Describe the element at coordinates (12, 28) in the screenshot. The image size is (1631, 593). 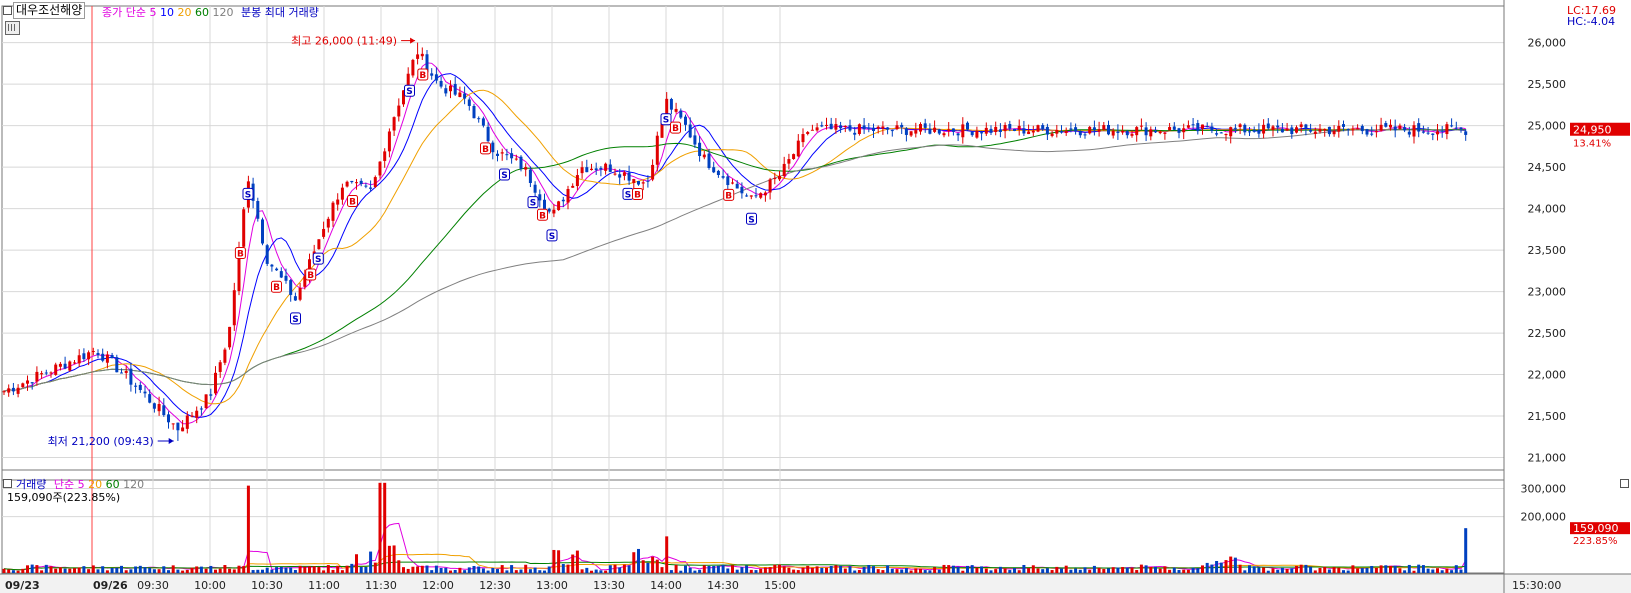
I see `grid-settings-icon` at that location.